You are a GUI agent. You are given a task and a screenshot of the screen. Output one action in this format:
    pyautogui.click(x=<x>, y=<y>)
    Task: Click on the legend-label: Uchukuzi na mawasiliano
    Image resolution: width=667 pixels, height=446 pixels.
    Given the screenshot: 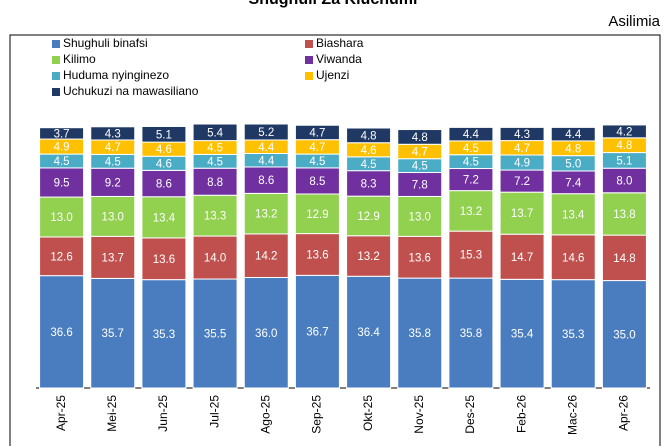 What is the action you would take?
    pyautogui.click(x=131, y=91)
    